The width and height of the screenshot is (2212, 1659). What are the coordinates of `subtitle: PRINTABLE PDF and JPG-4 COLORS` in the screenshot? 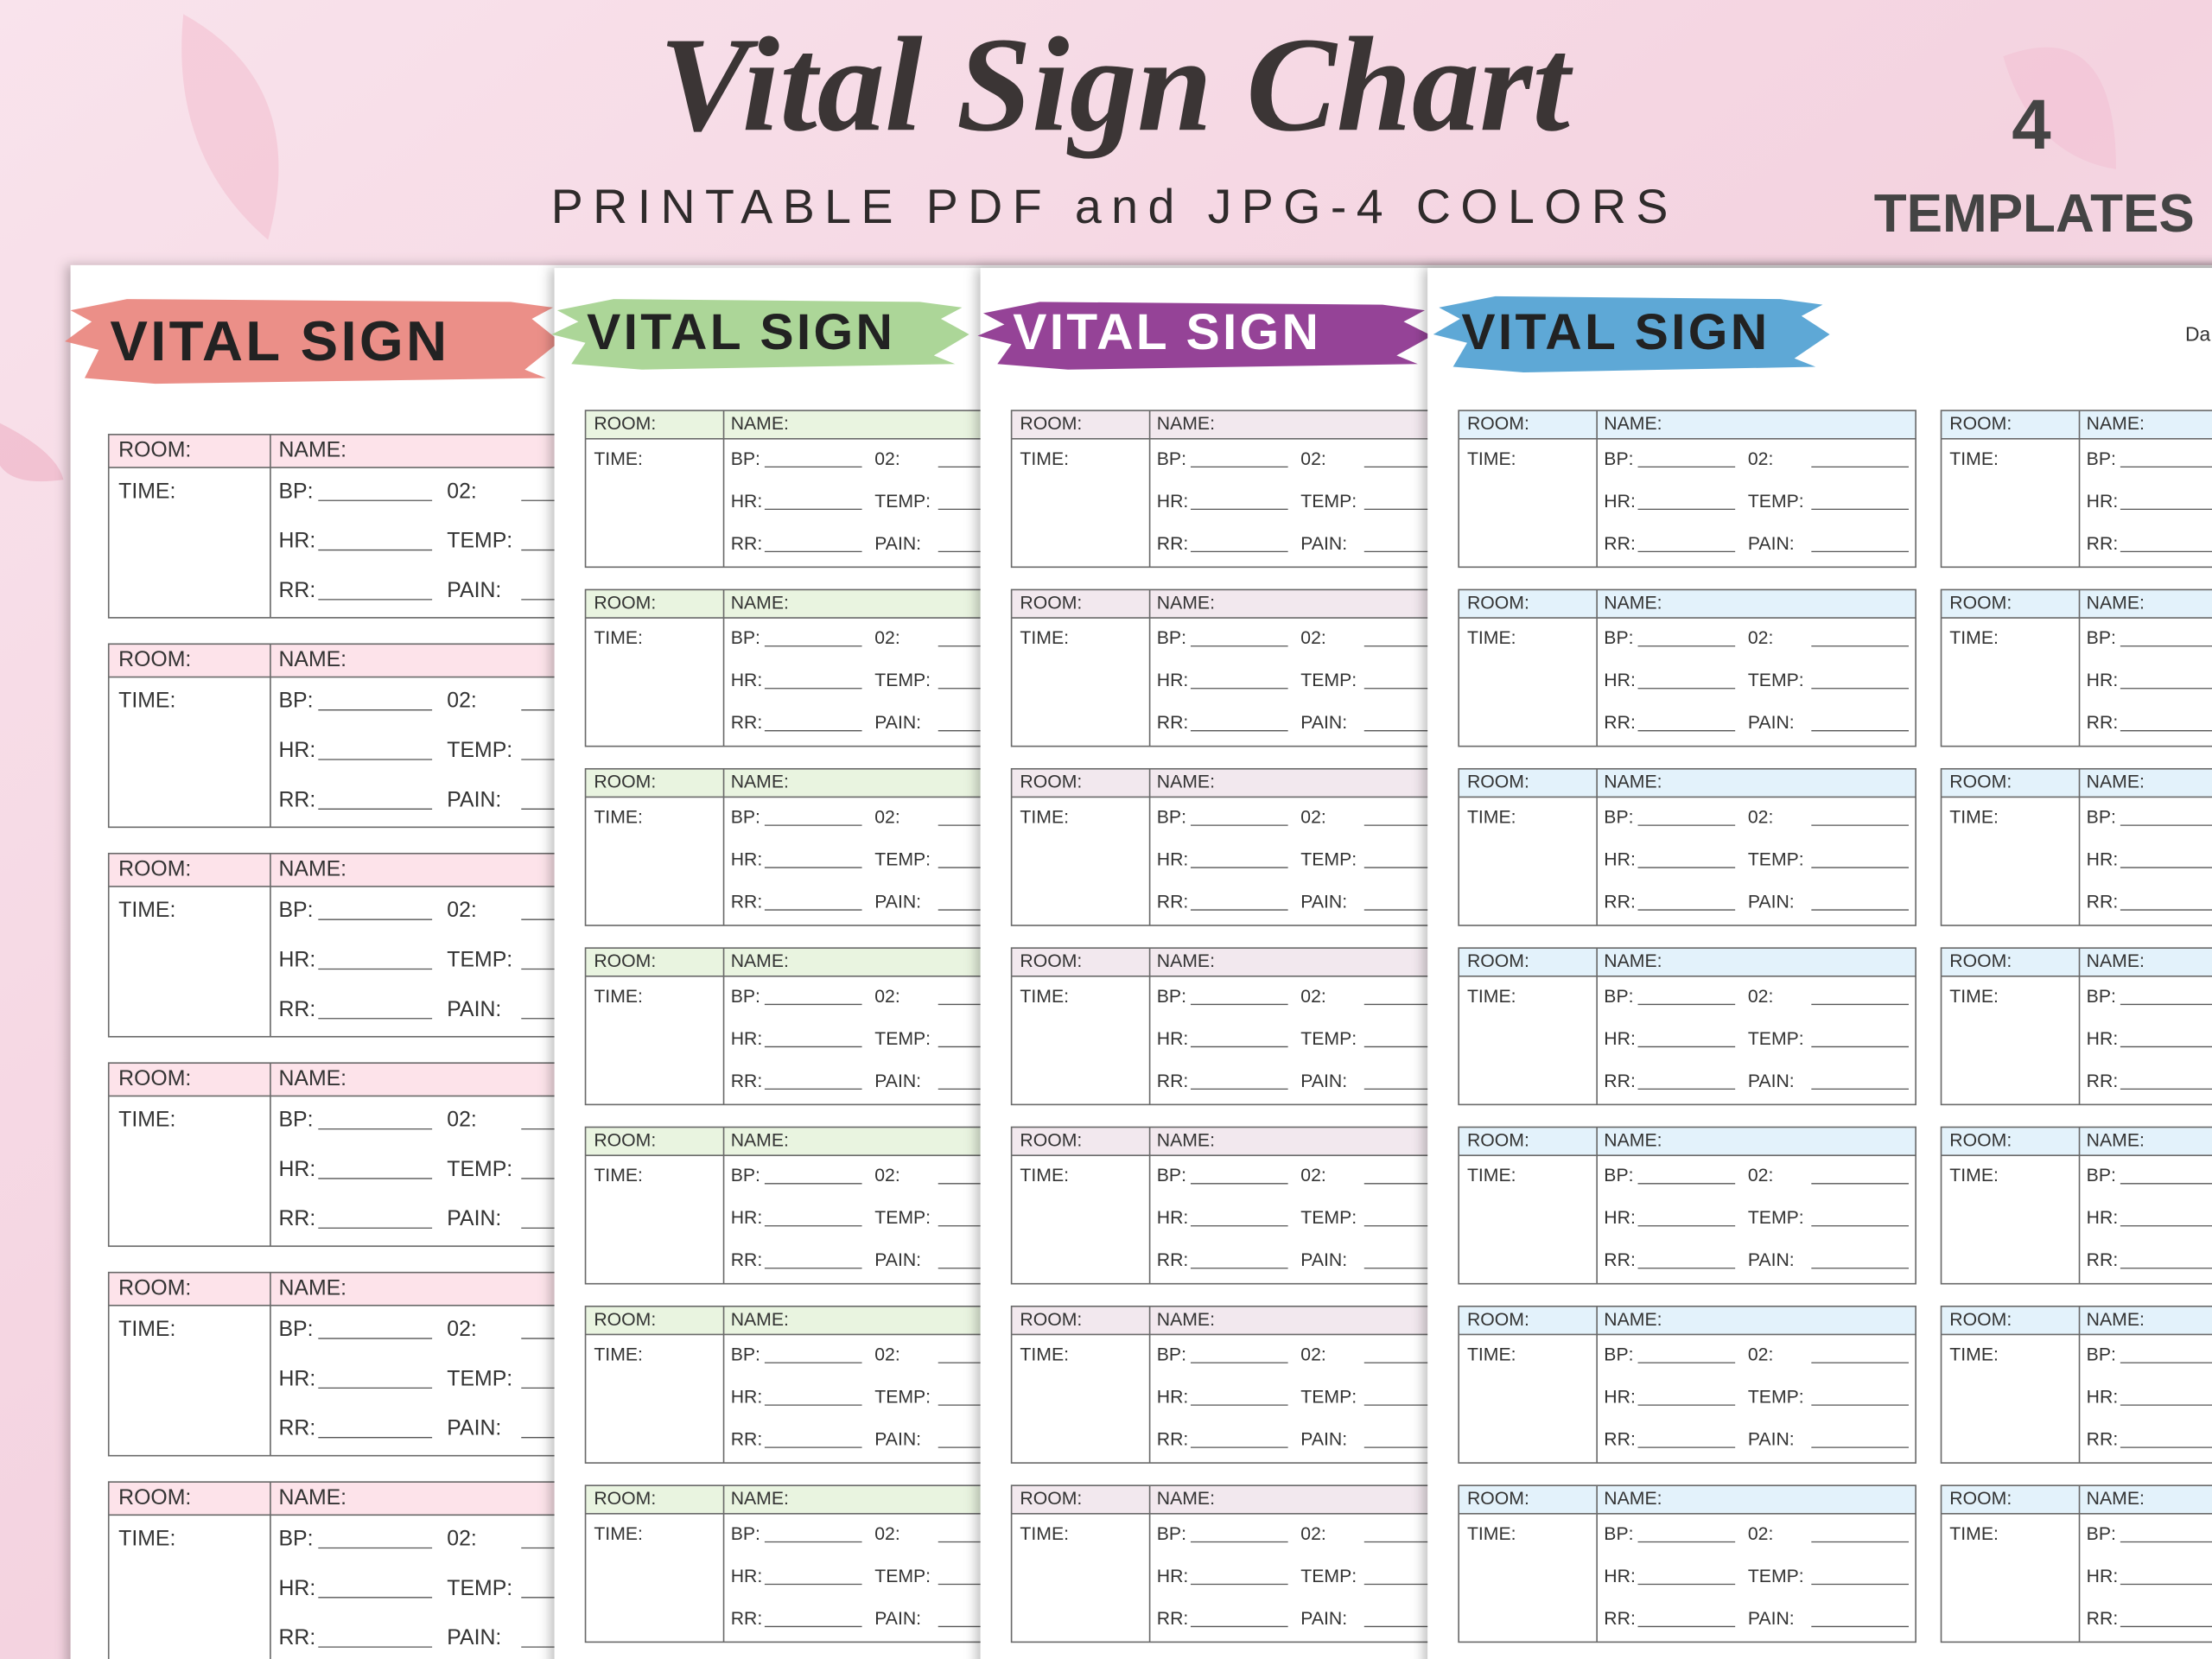 It's located at (1114, 206).